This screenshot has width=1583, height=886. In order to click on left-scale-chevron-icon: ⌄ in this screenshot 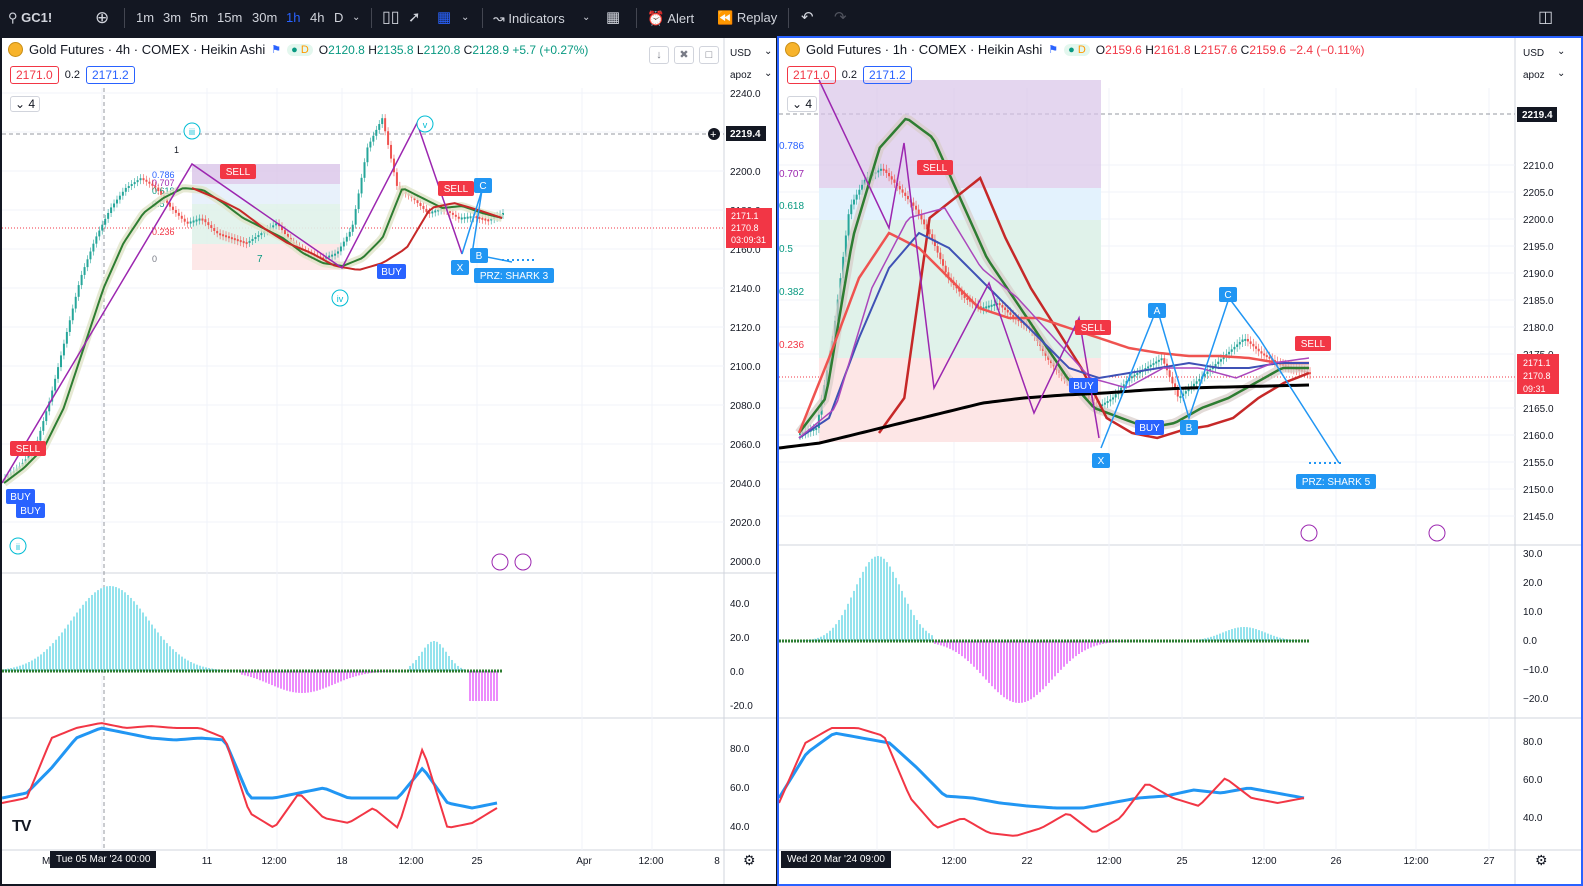, I will do `click(768, 73)`.